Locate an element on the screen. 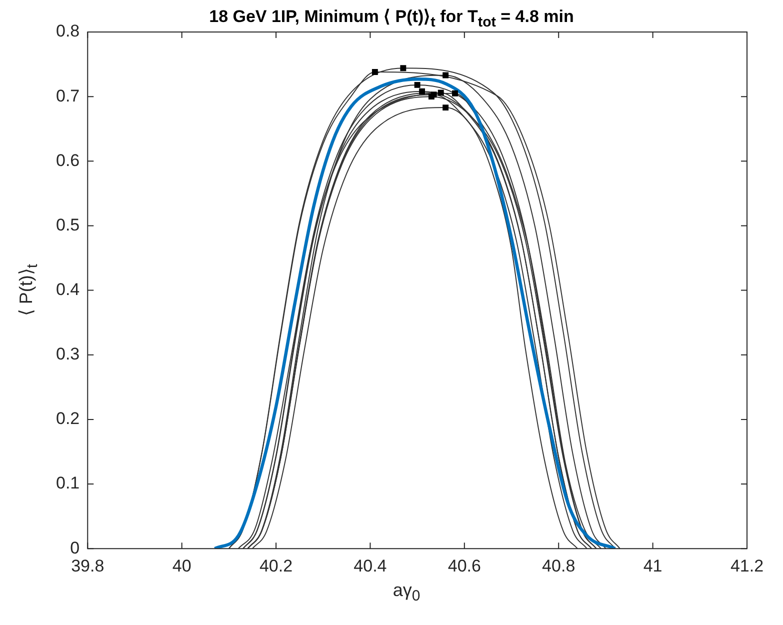 The height and width of the screenshot is (625, 783). x-tick-label: 40.8 is located at coordinates (559, 566).